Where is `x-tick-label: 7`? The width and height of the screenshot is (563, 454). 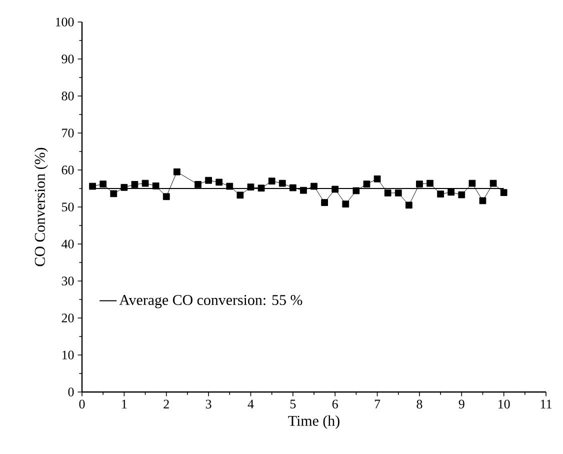
x-tick-label: 7 is located at coordinates (377, 404).